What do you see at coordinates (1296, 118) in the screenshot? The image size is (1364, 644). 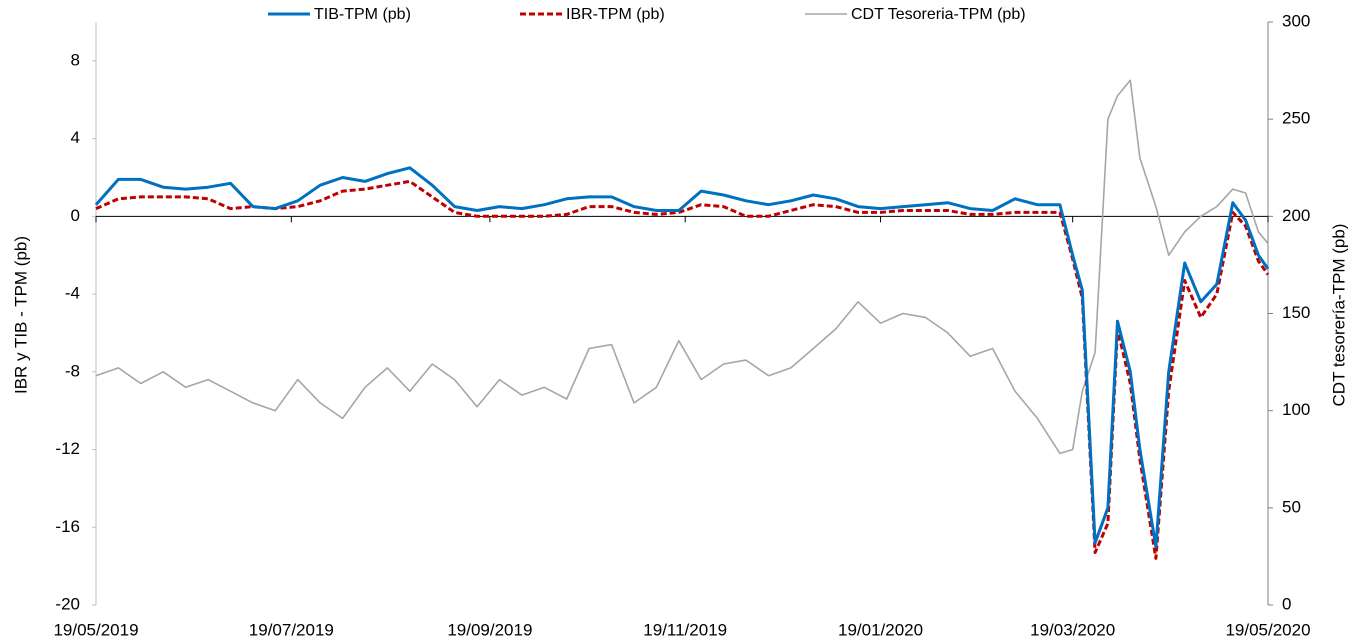 I see `y2-tick-label: 250` at bounding box center [1296, 118].